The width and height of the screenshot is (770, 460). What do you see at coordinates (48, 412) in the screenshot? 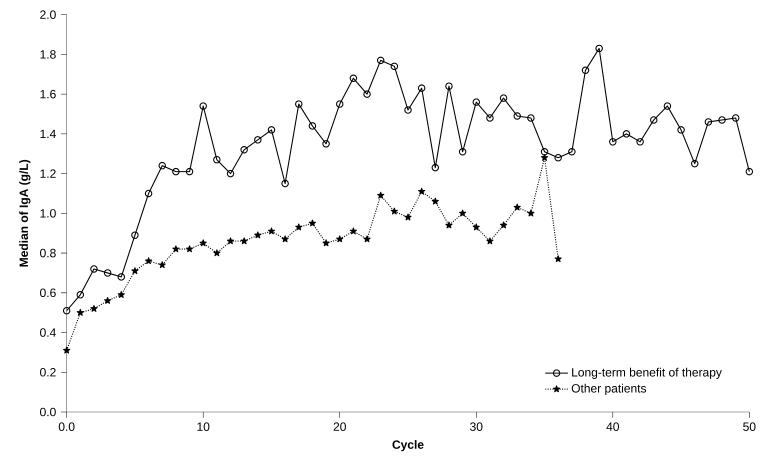
I see `y-tick-label: 0.0` at bounding box center [48, 412].